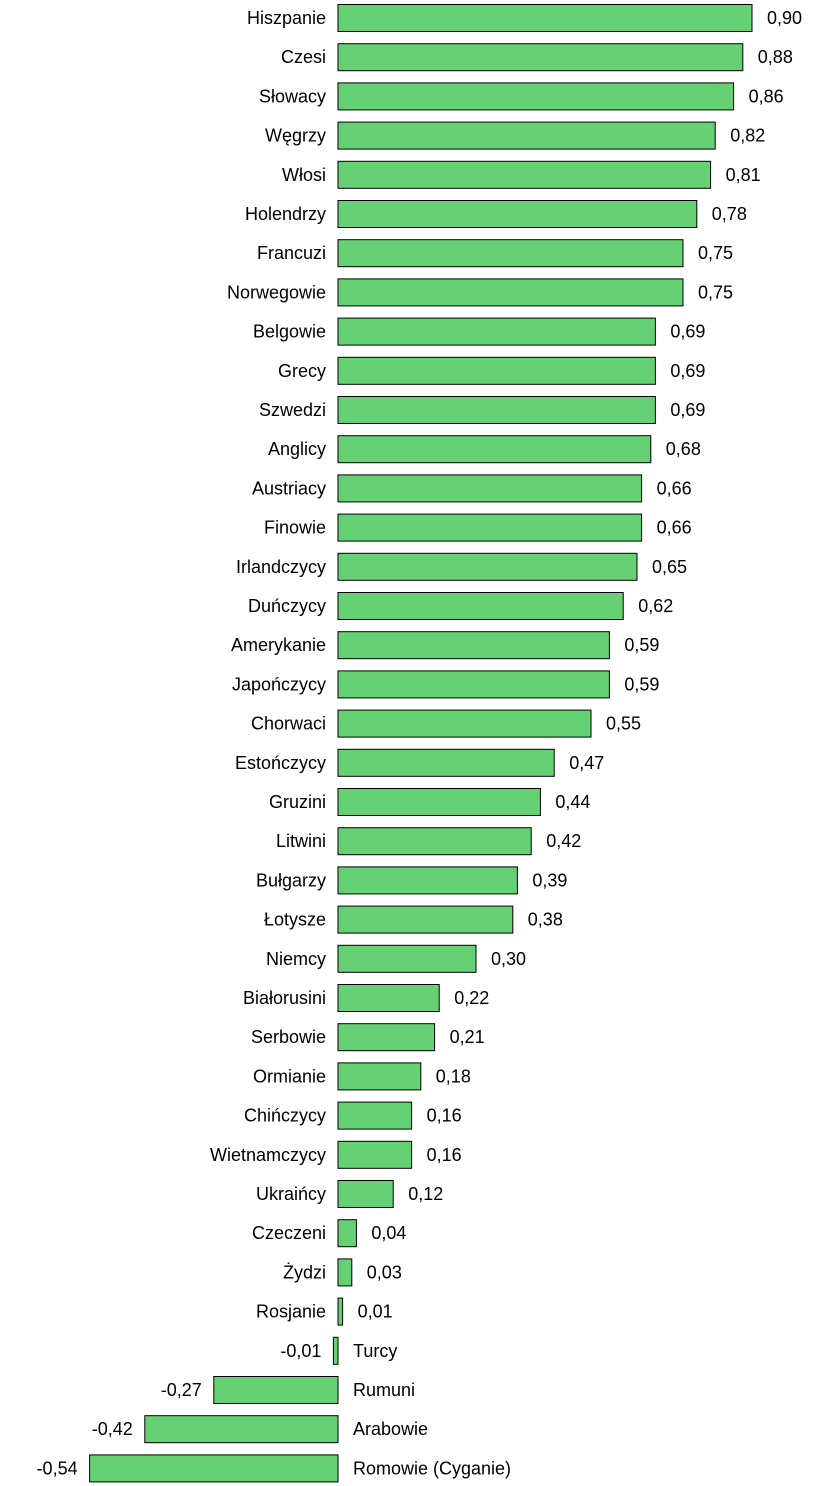 The image size is (823, 1486). I want to click on value-label: 0,62, so click(655, 606).